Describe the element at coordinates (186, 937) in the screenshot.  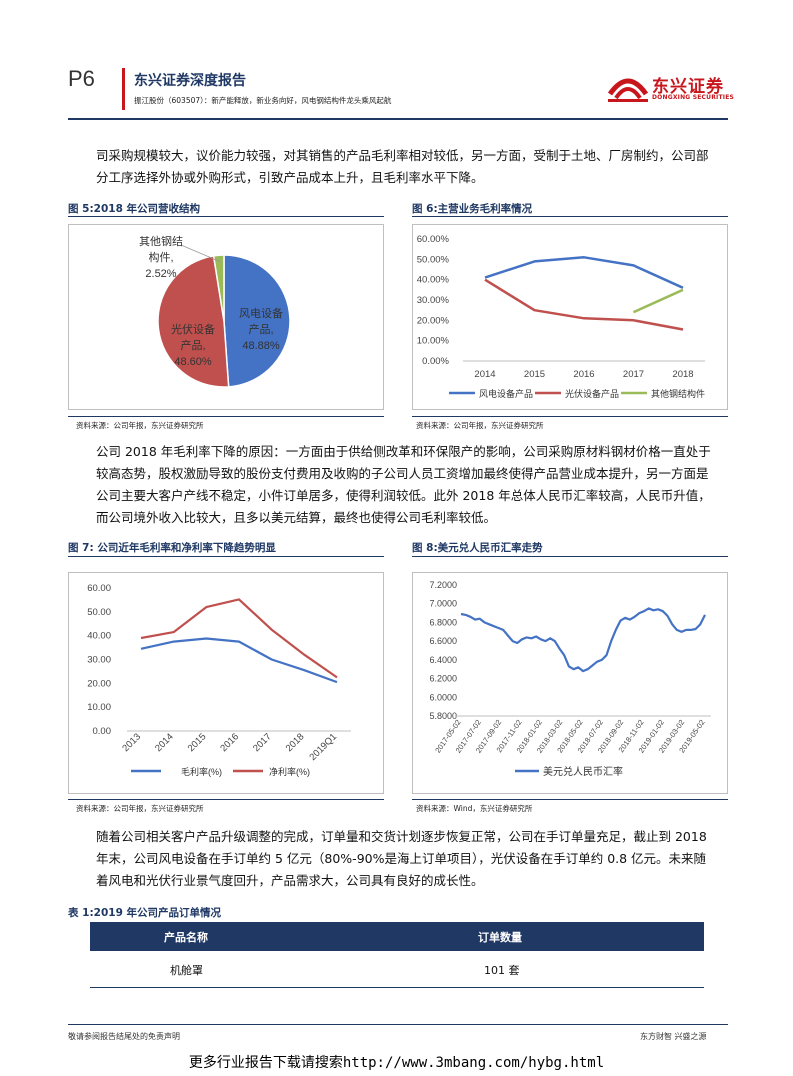
I see `table-header-product: 产品名称` at that location.